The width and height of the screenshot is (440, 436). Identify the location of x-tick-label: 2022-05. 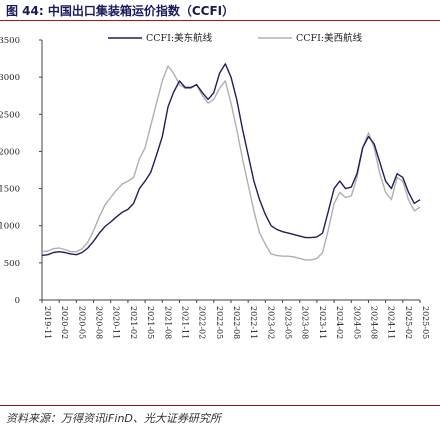
(219, 322).